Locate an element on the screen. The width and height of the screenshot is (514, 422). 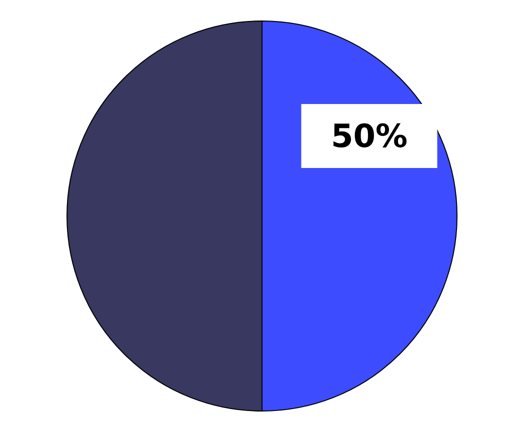
data-label: 50% is located at coordinates (369, 136).